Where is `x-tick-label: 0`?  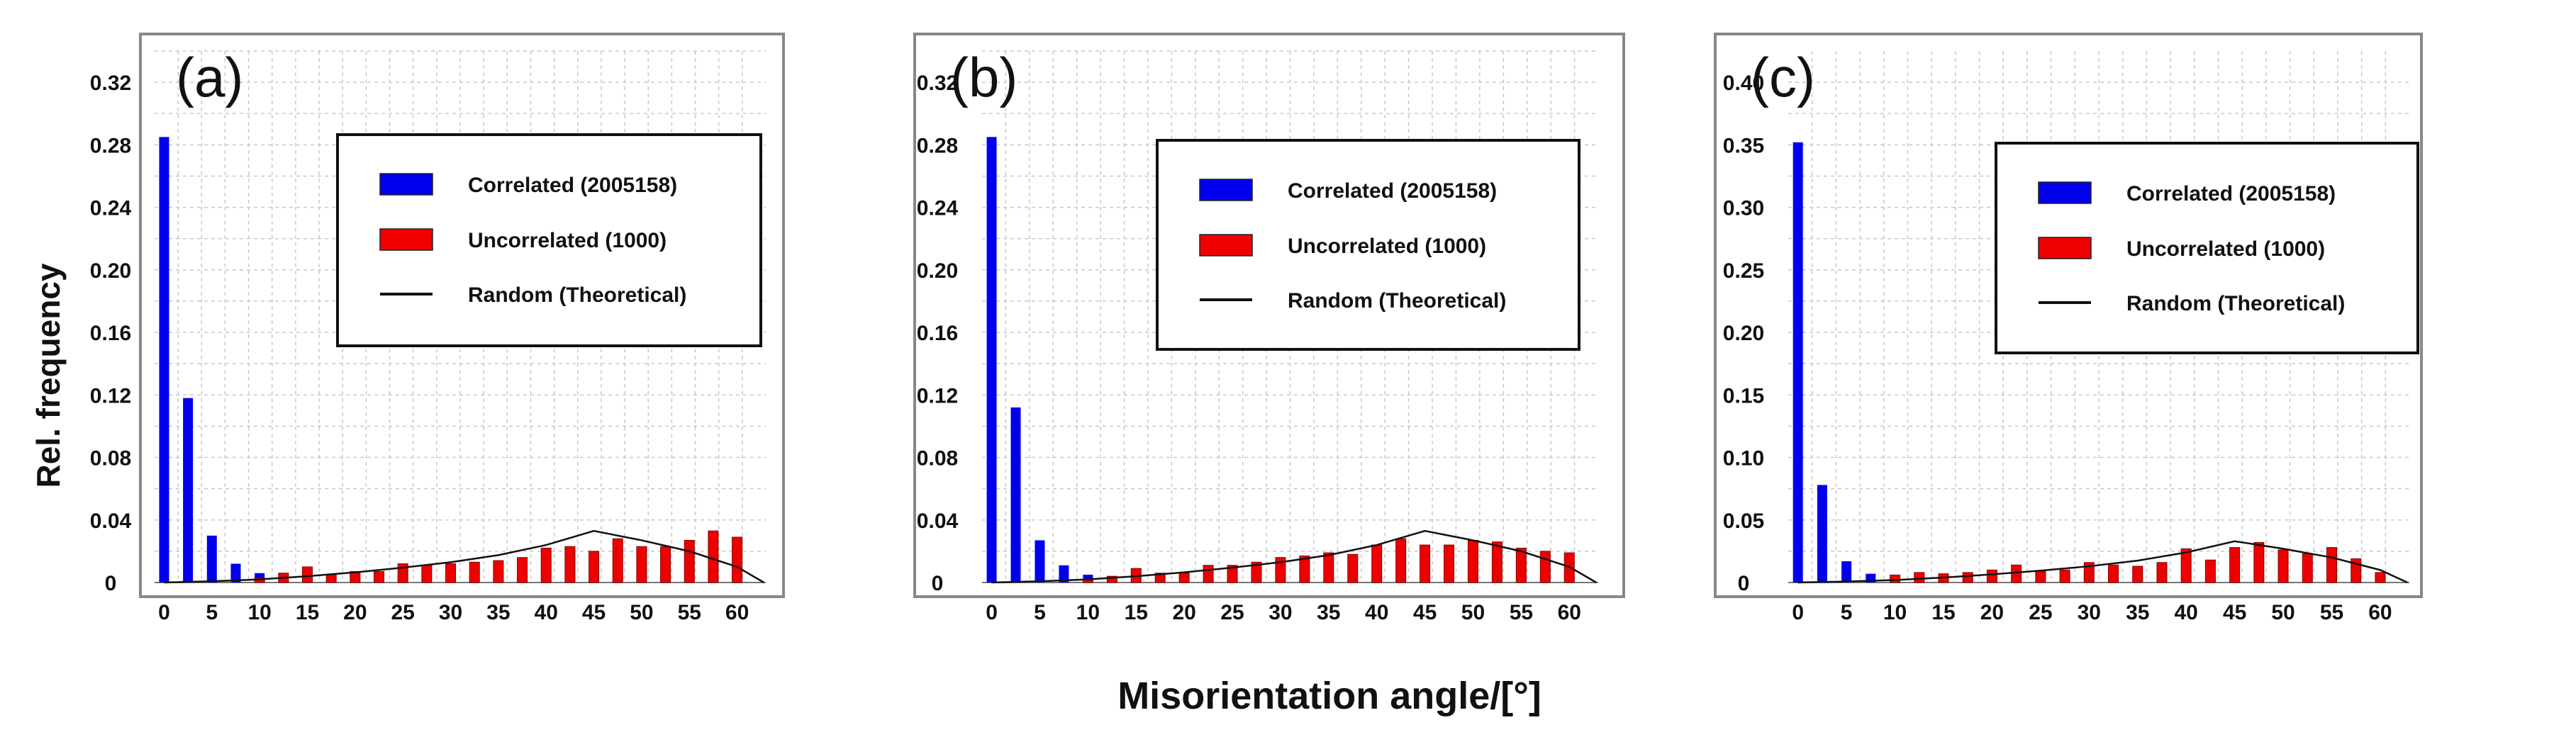
x-tick-label: 0 is located at coordinates (164, 612).